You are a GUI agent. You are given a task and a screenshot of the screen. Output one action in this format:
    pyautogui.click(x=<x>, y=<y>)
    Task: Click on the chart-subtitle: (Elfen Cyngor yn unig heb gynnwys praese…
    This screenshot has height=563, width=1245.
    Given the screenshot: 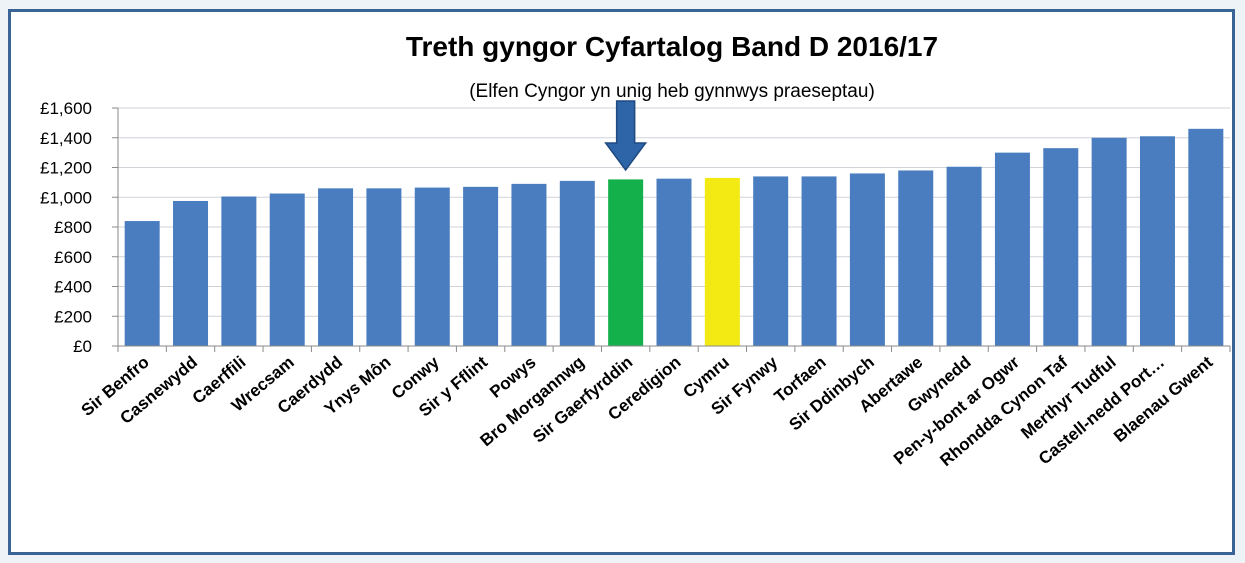 What is the action you would take?
    pyautogui.click(x=672, y=91)
    